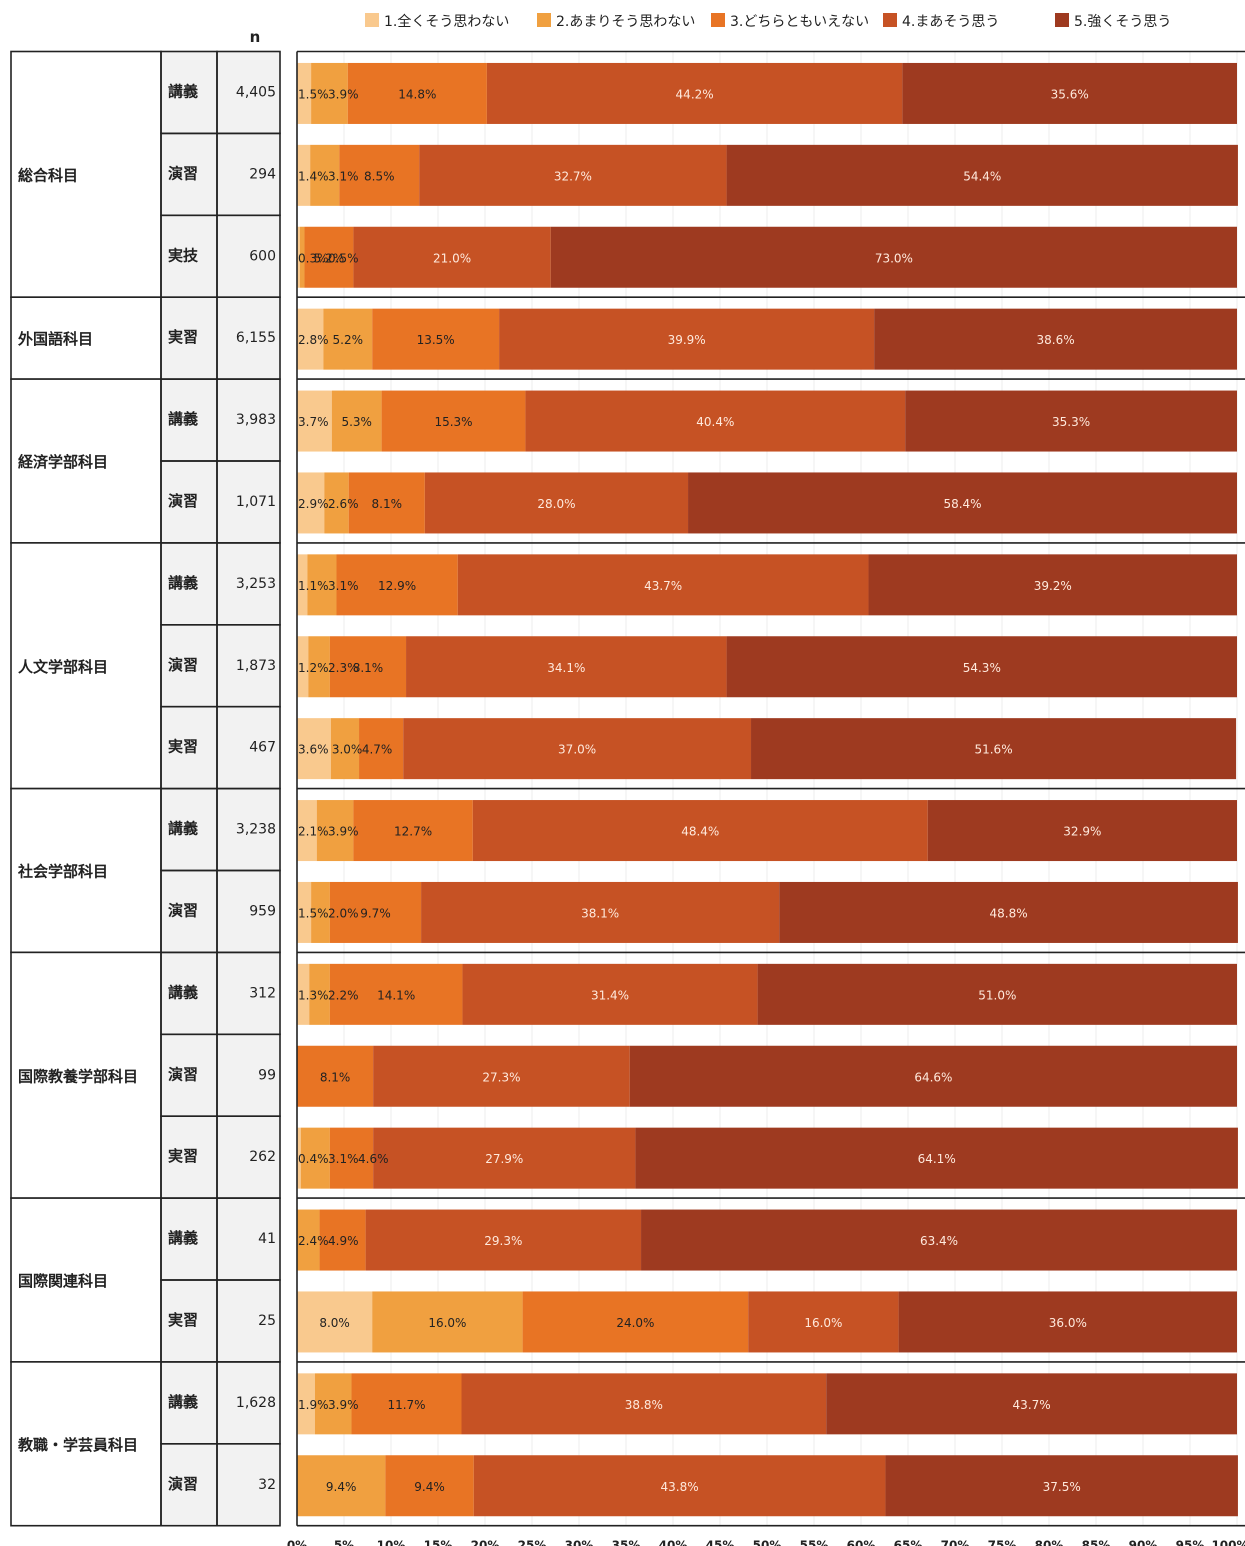 This screenshot has width=1245, height=1546. Describe the element at coordinates (262, 174) in the screenshot. I see `n-value: 294` at that location.